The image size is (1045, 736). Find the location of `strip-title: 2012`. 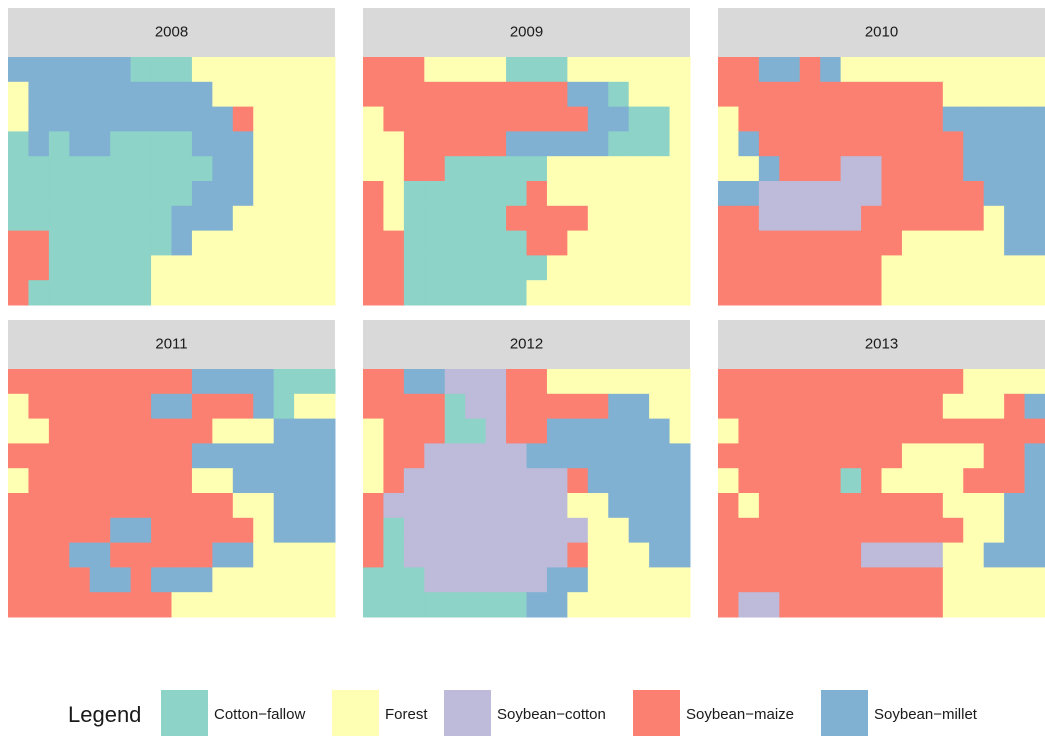

strip-title: 2012 is located at coordinates (526, 343).